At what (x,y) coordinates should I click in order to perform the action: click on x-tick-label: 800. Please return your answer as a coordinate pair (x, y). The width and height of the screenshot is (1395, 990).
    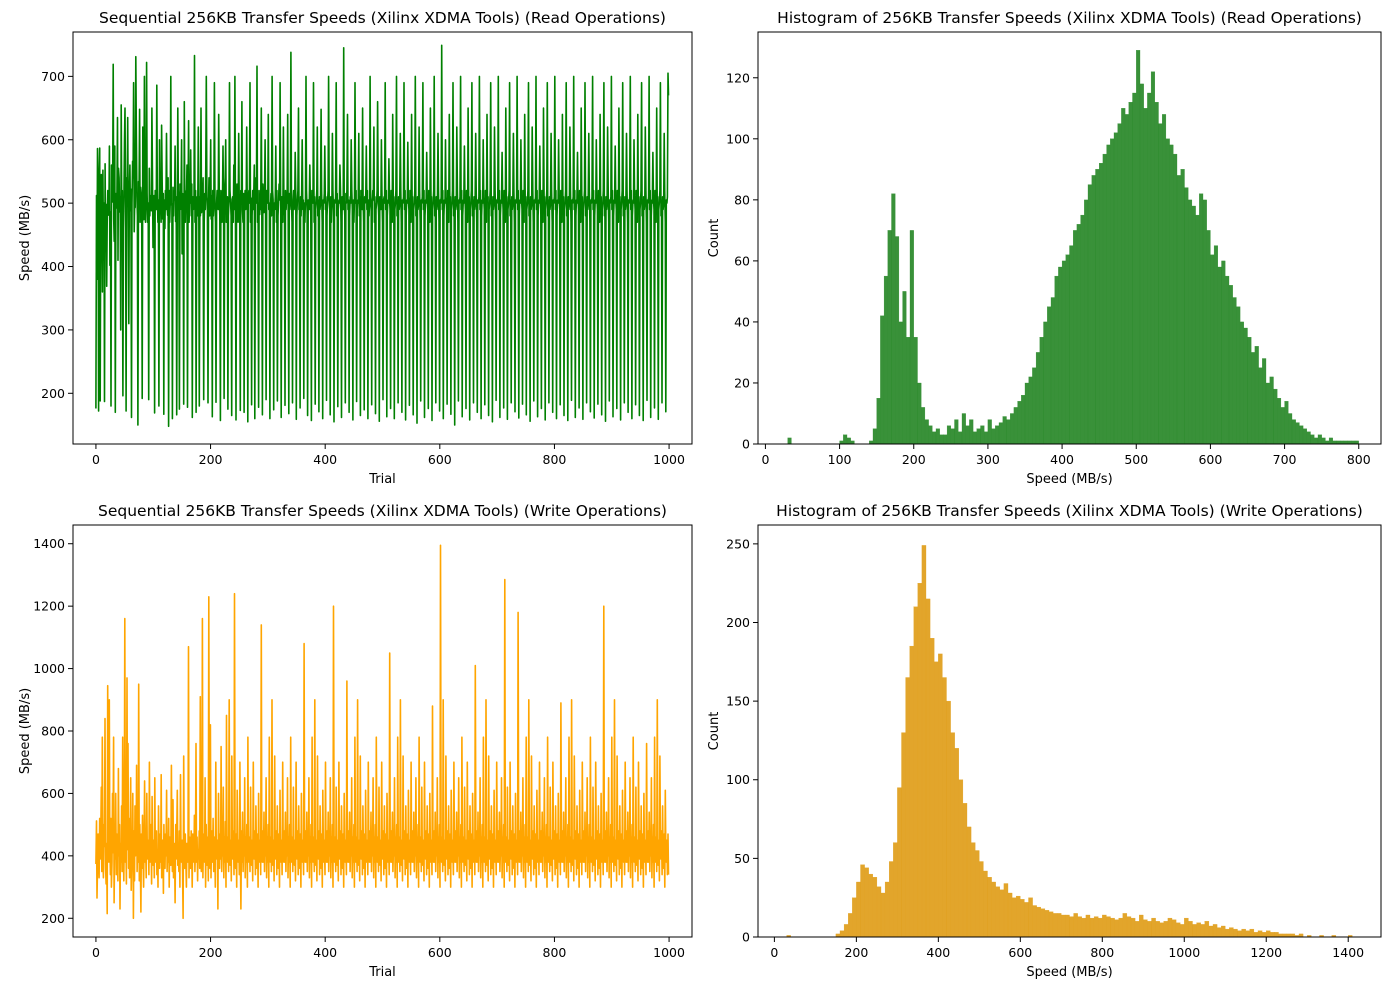
    Looking at the image, I should click on (555, 952).